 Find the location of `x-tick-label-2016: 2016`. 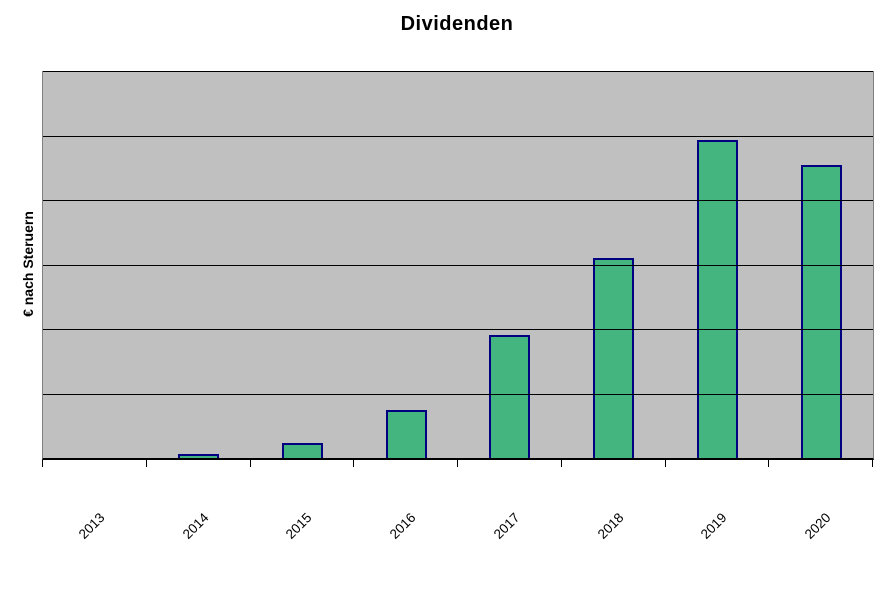

x-tick-label-2016: 2016 is located at coordinates (402, 526).